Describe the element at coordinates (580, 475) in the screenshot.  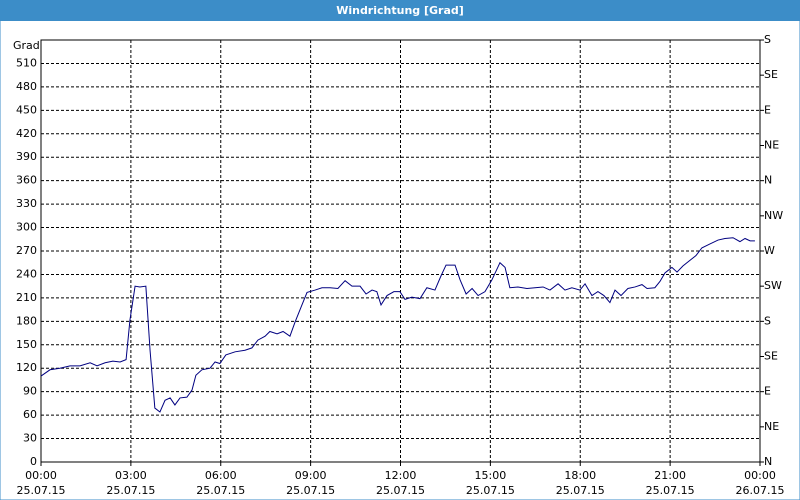
I see `x-tick-label: 18:00` at that location.